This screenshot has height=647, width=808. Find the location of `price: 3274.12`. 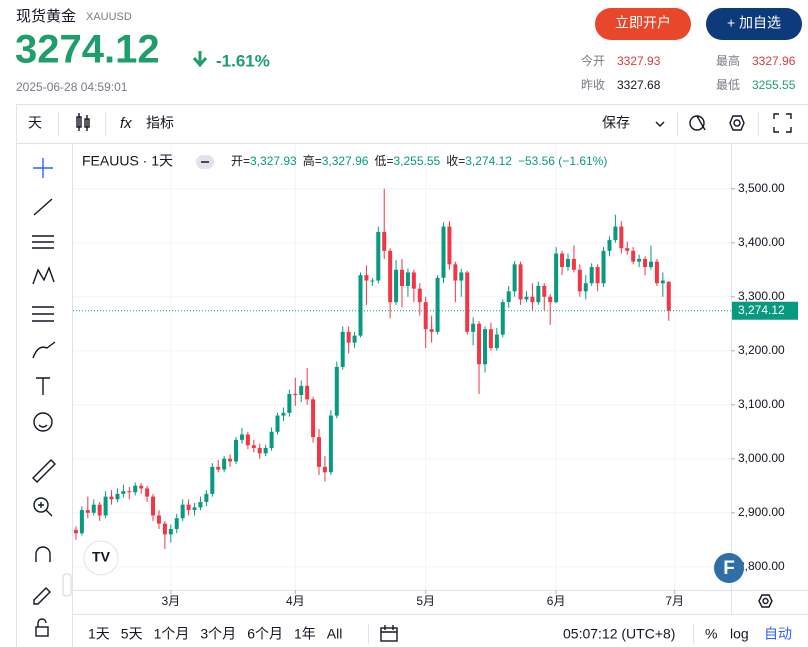

price: 3274.12 is located at coordinates (87, 50).